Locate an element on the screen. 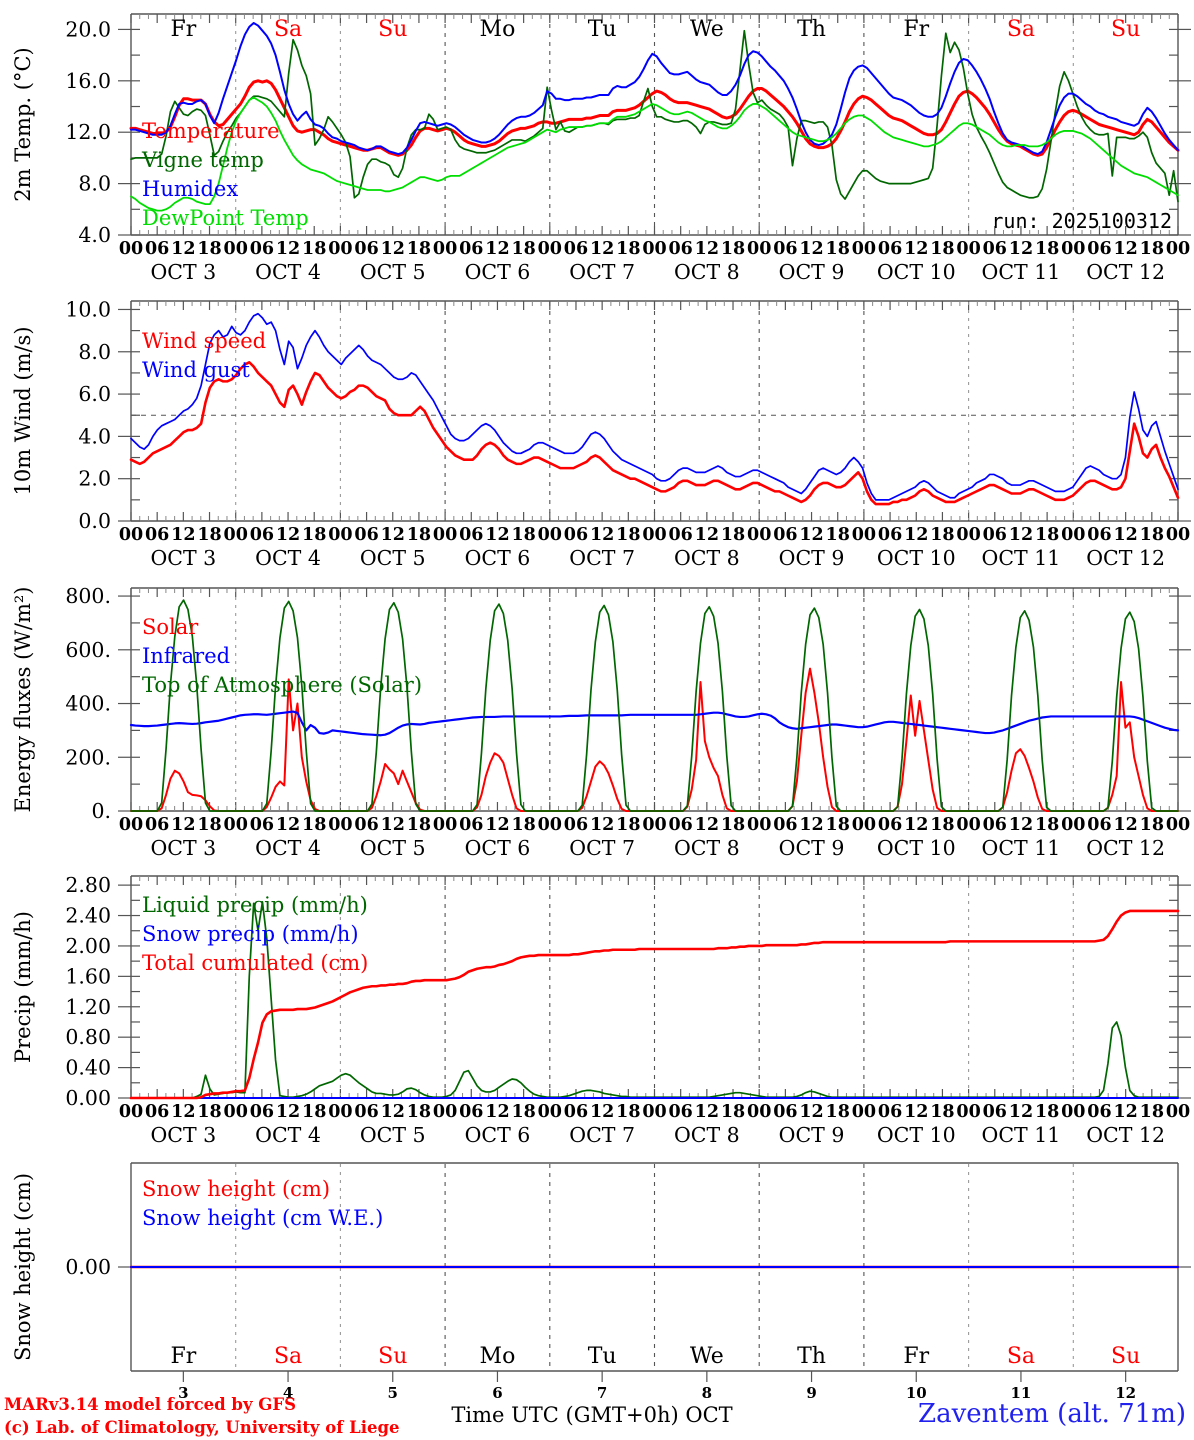  dow-label: Tu is located at coordinates (602, 1356).